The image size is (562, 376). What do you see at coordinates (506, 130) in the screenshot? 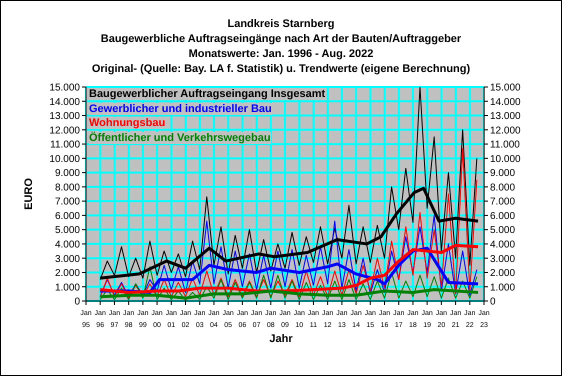
I see `y2-tick-label: 12.000` at bounding box center [506, 130].